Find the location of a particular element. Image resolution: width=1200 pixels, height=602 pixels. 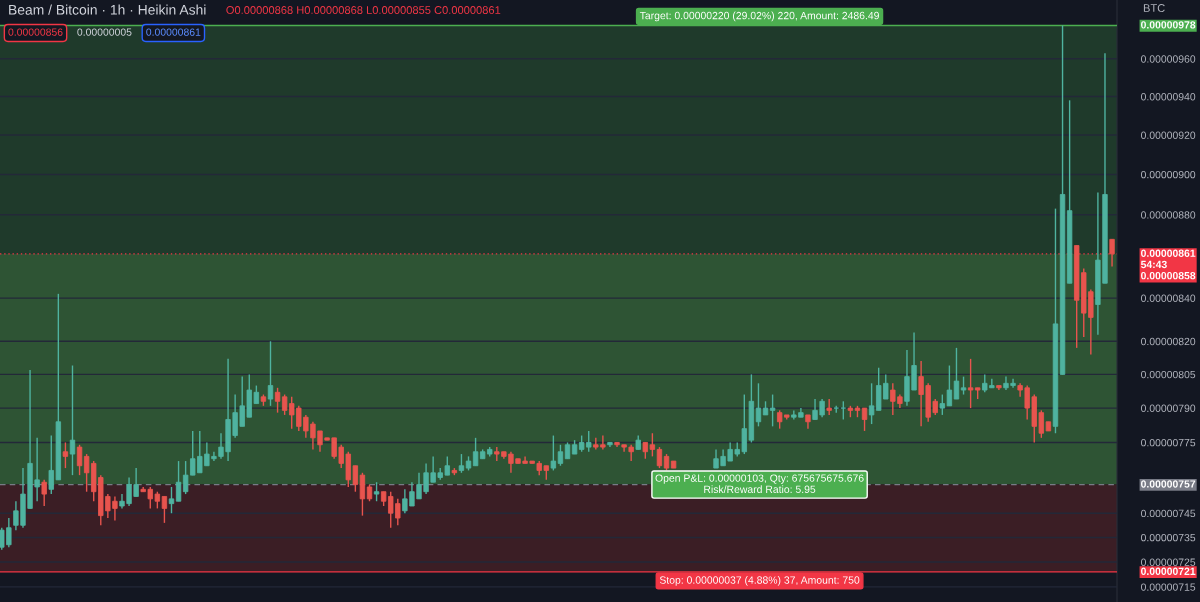

band-label: Target: 0.00000220 (29.02%) 220, Amount: 2486.49 is located at coordinates (759, 16).